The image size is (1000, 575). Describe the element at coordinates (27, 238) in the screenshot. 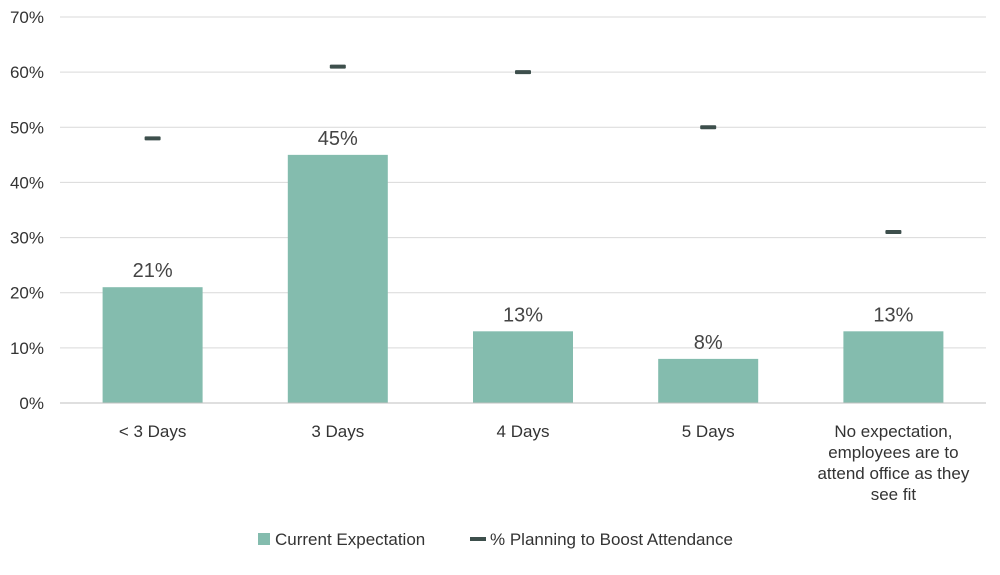

I see `y-tick-label: 30%` at that location.